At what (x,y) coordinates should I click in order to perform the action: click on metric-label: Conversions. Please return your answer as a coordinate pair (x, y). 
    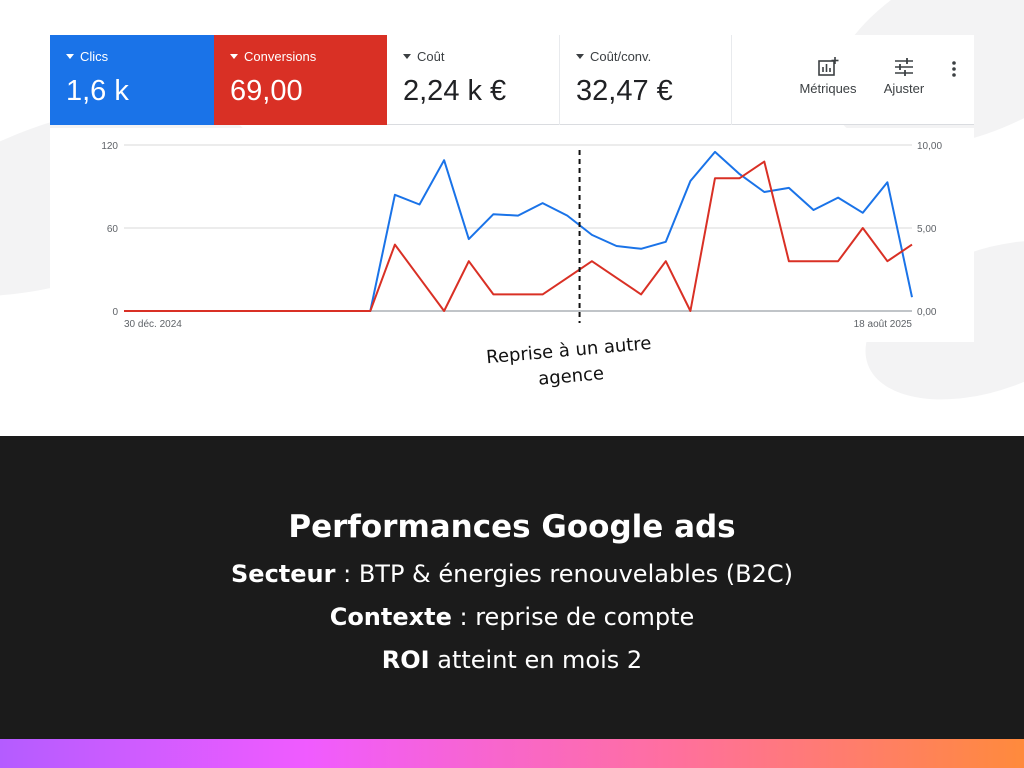
    Looking at the image, I should click on (280, 56).